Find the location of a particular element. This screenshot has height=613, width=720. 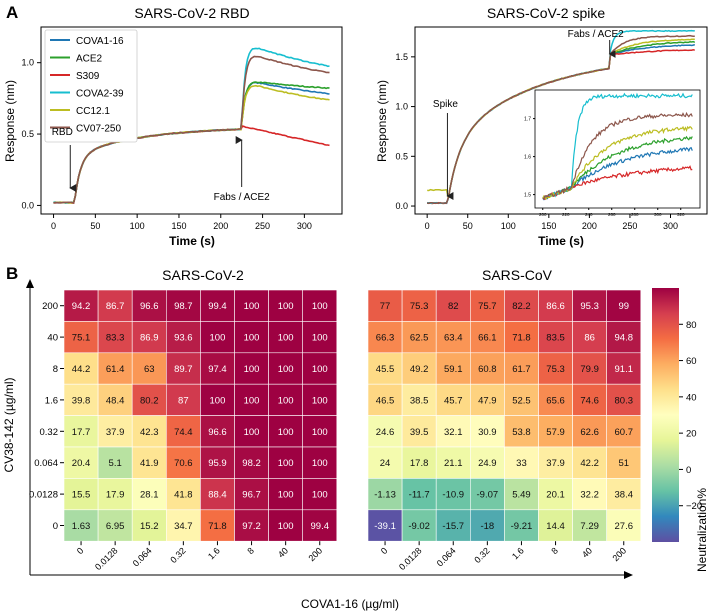

y-axis-arrowhead is located at coordinates (30, 283).